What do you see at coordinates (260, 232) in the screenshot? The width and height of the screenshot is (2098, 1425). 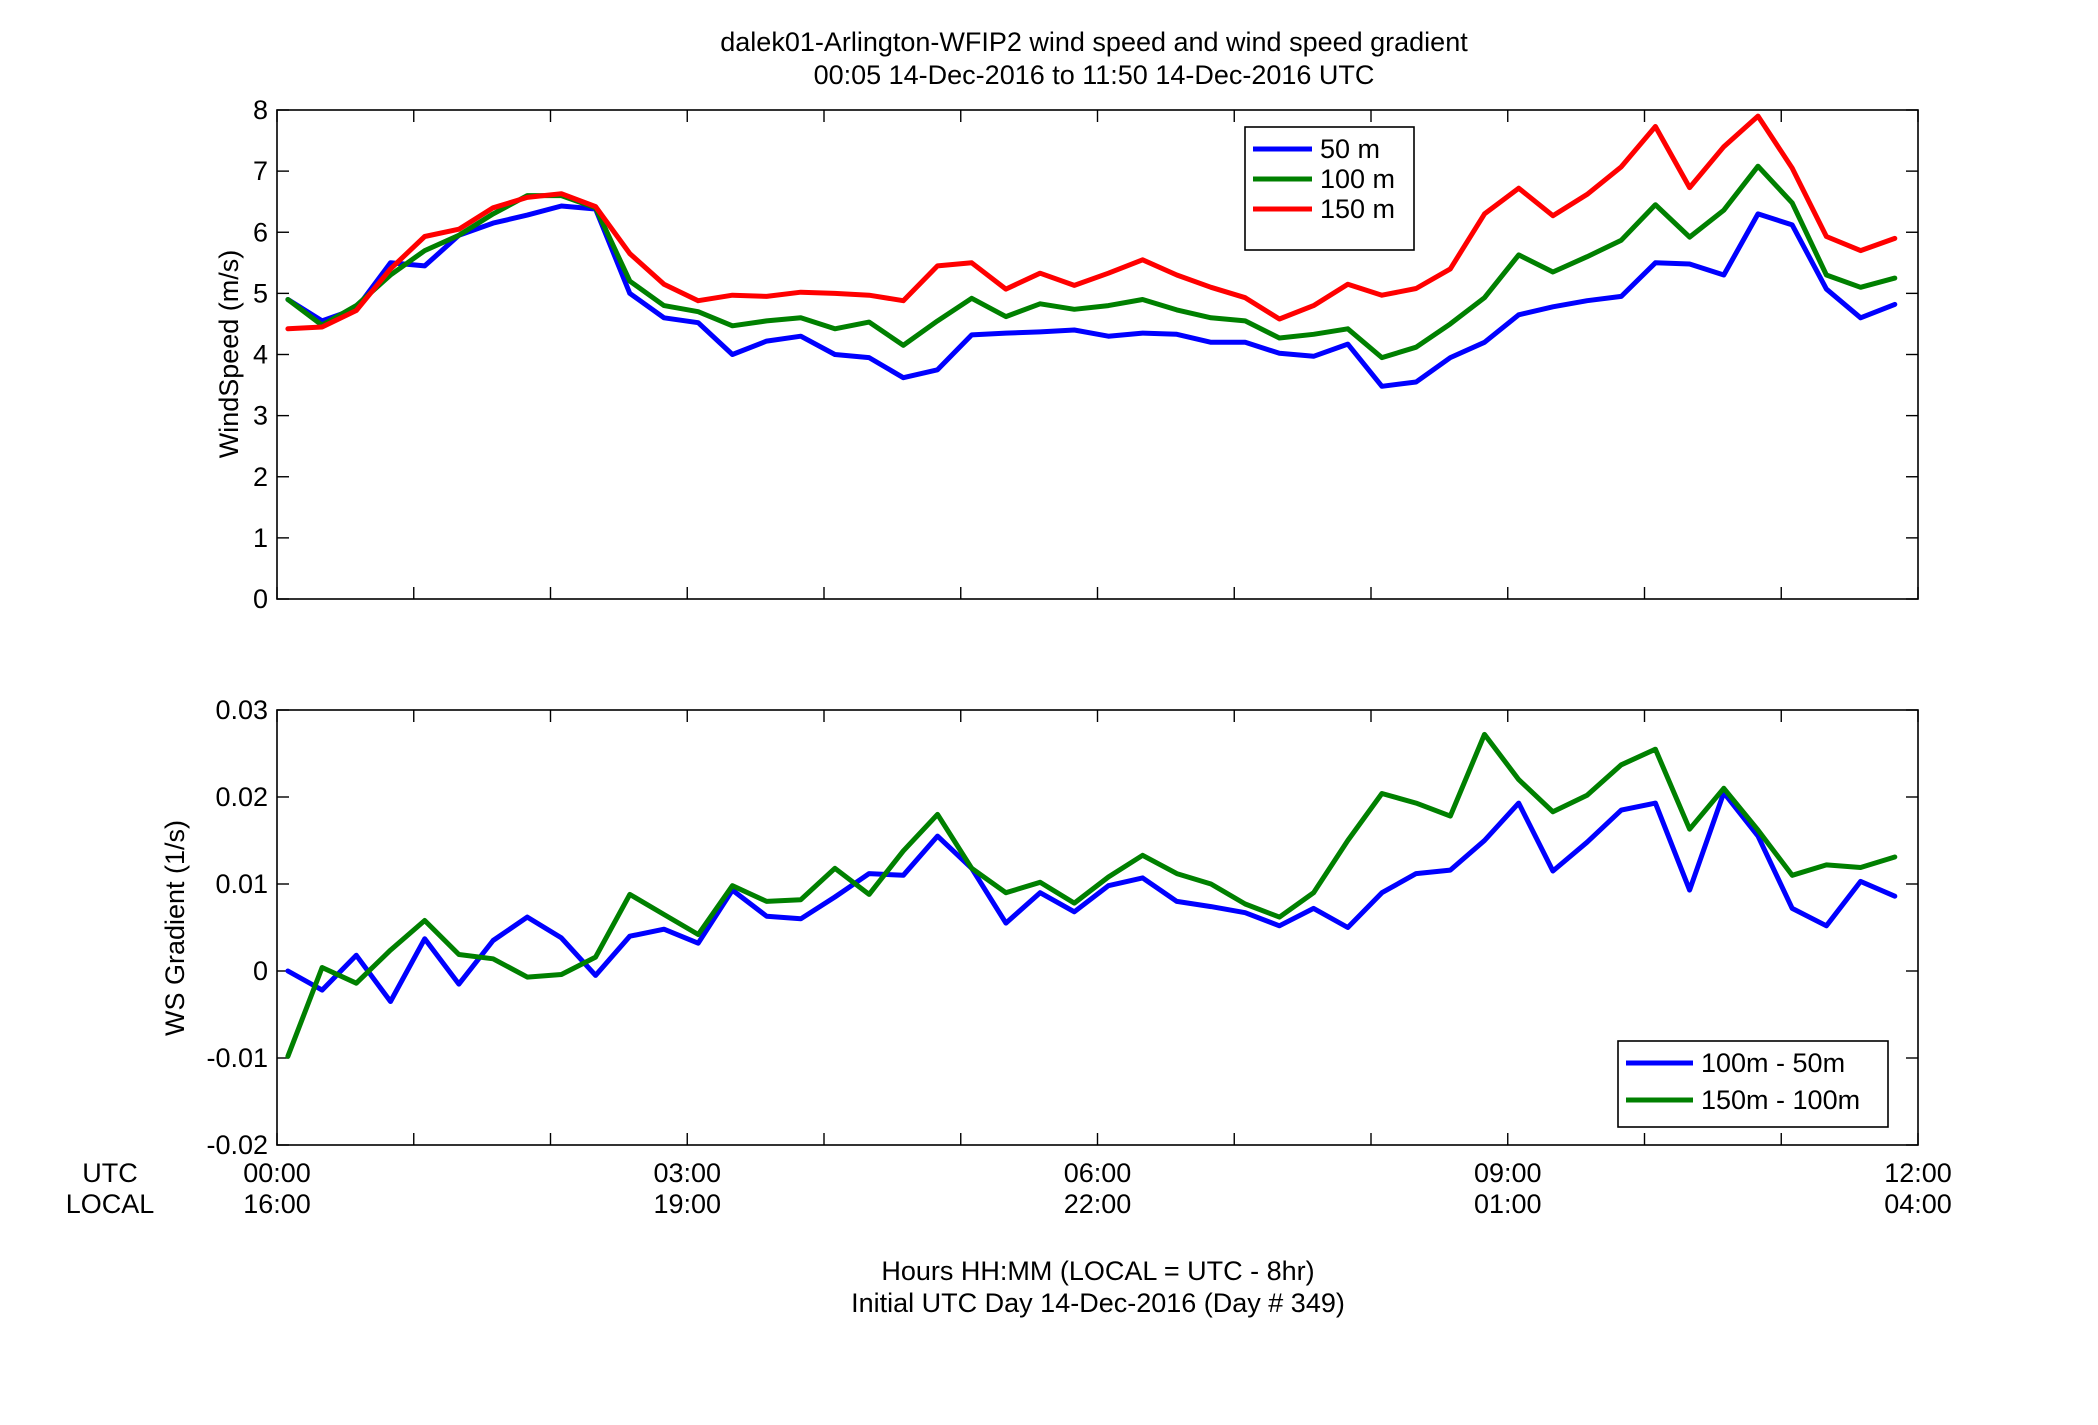 I see `windspeed-ytick-label: 6` at bounding box center [260, 232].